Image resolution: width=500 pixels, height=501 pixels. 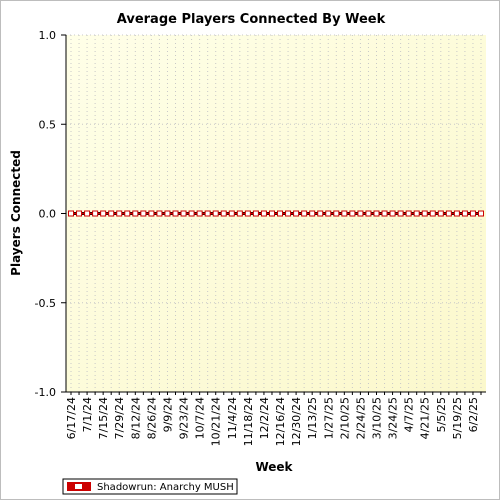 I want to click on x-tick-label: 1/27/25, so click(x=328, y=418).